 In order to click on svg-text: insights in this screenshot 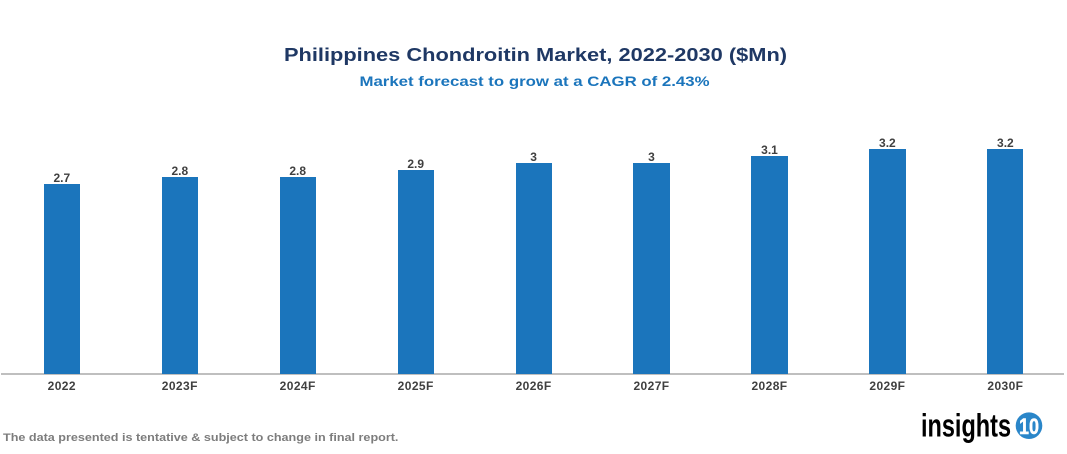, I will do `click(966, 426)`.